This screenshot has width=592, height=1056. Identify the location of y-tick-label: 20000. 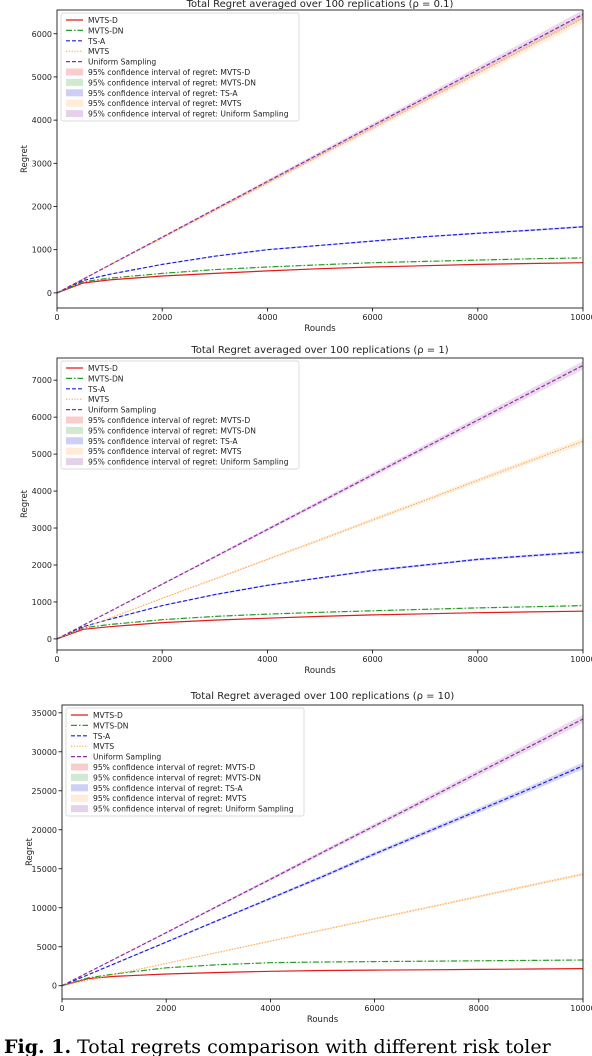
(44, 830).